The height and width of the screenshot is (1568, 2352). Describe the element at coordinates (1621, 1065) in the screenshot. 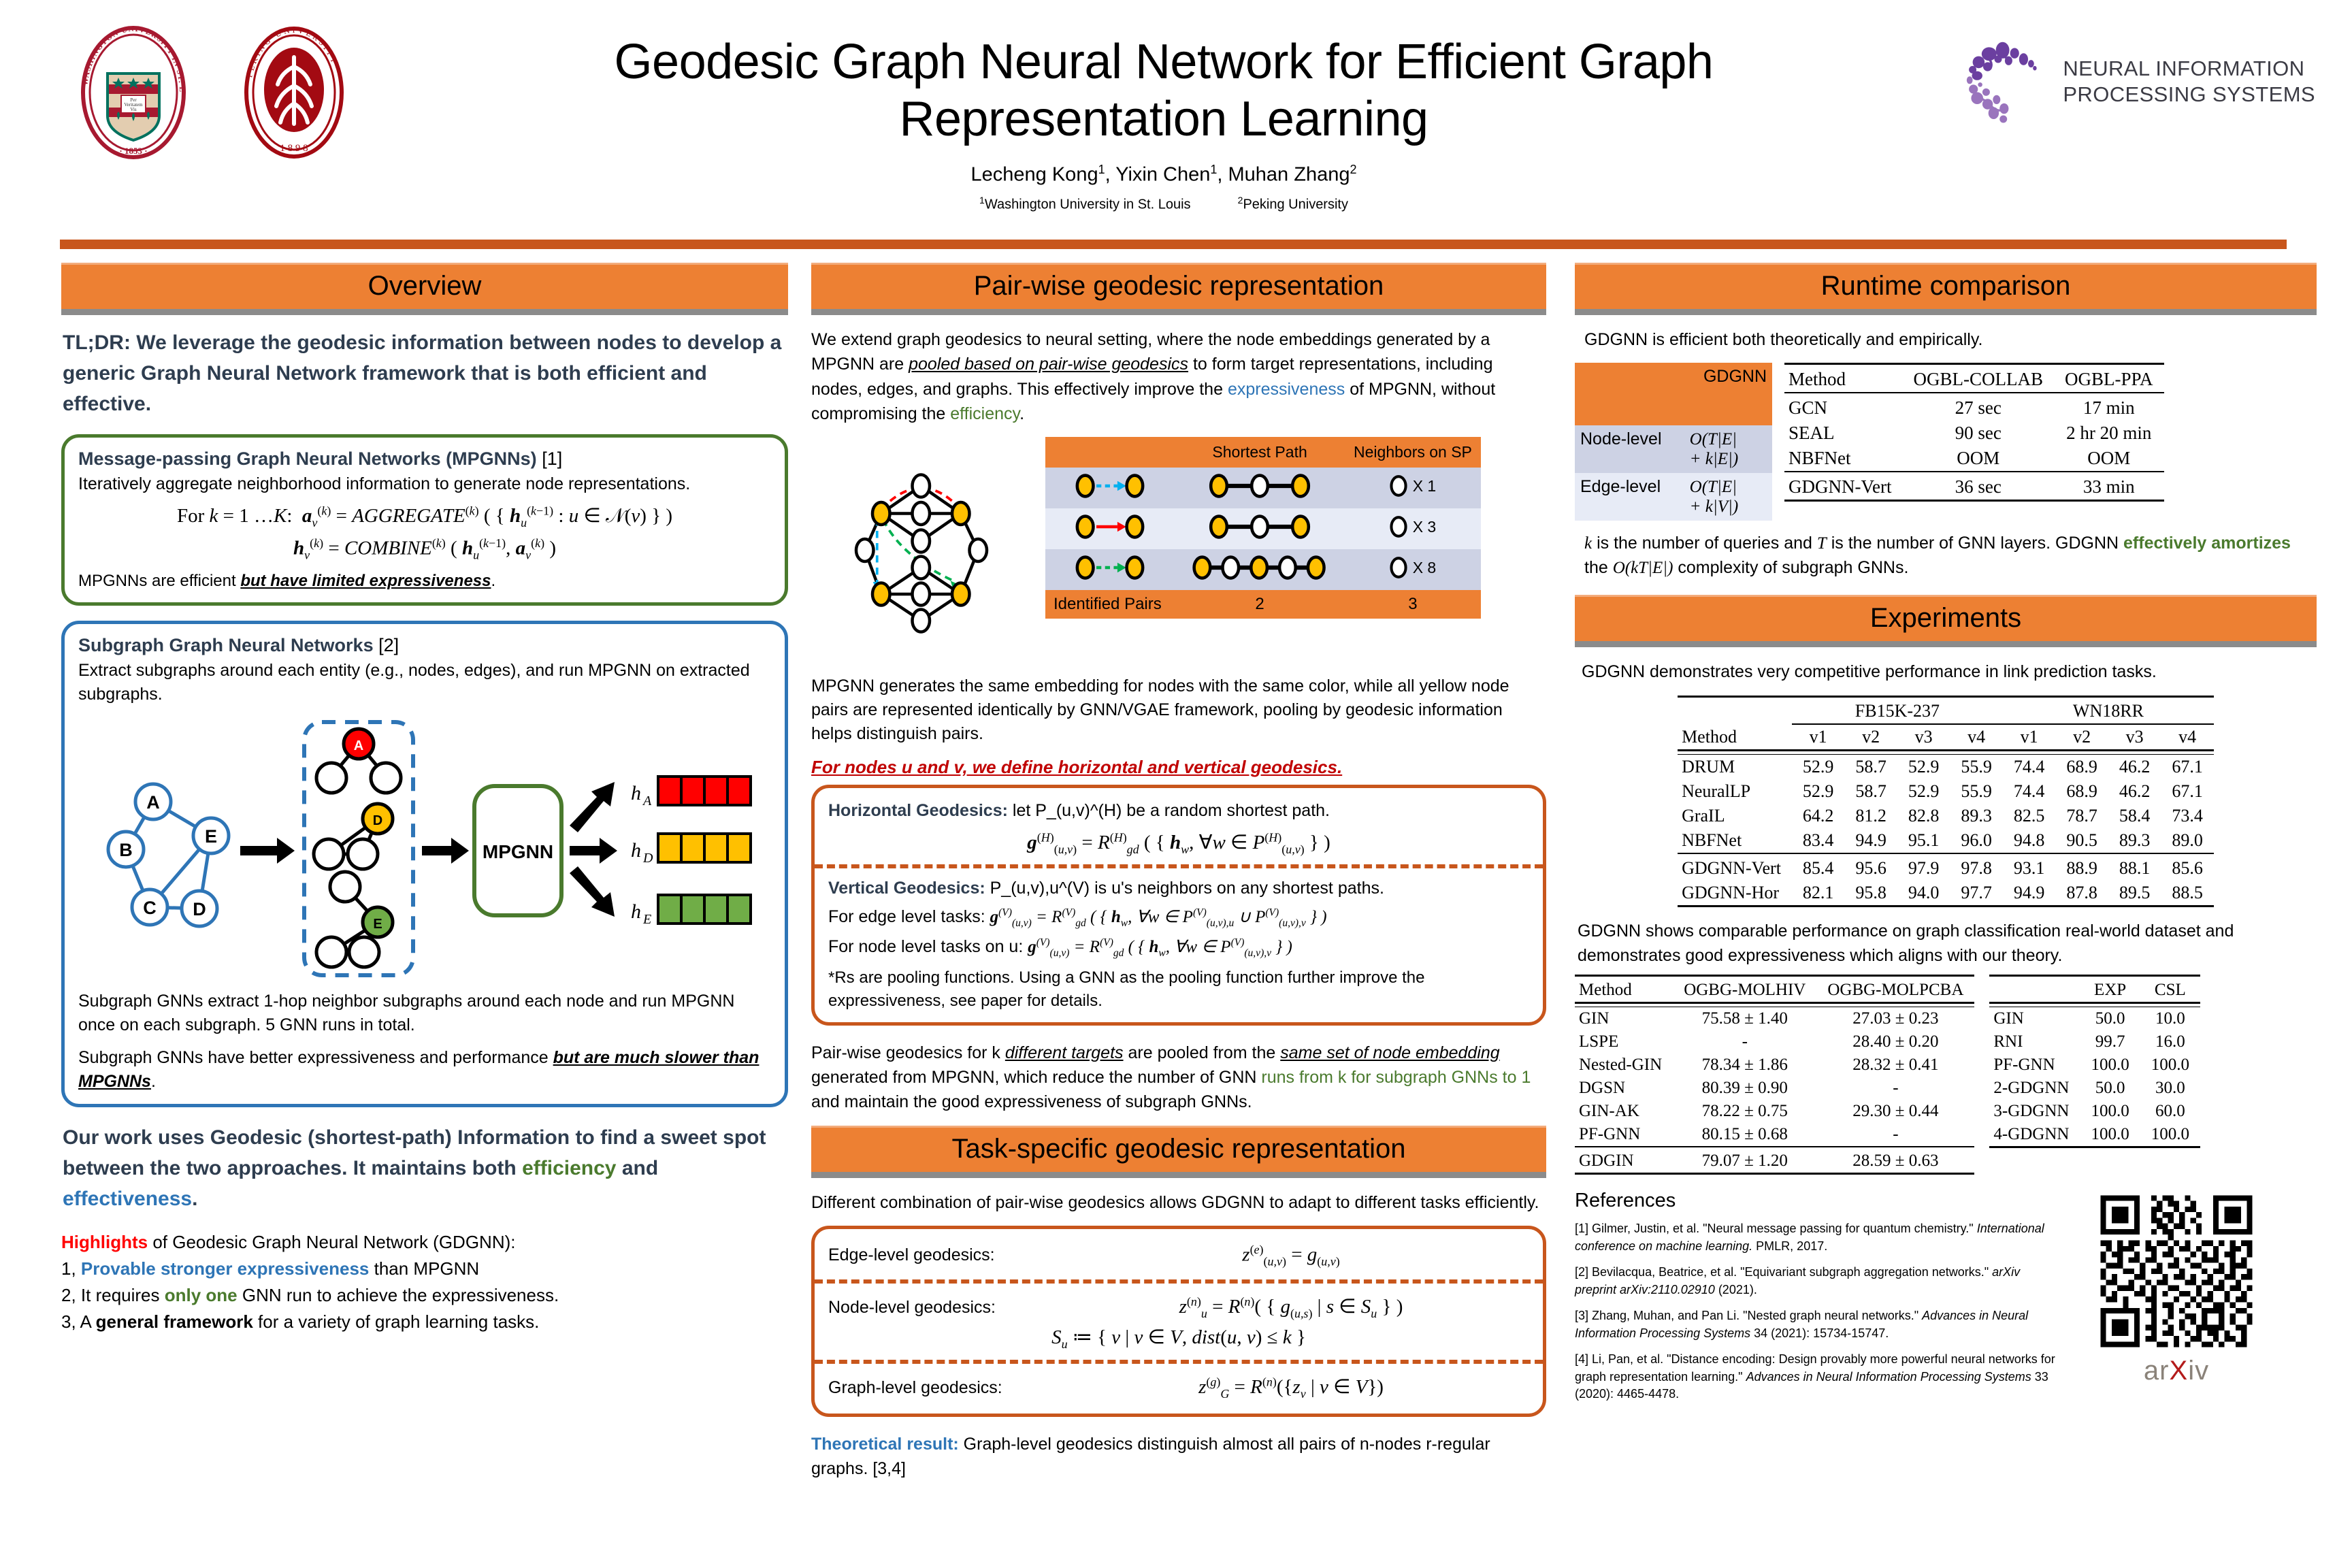

I see `mol-nestedgin-method: Nested-GIN` at that location.